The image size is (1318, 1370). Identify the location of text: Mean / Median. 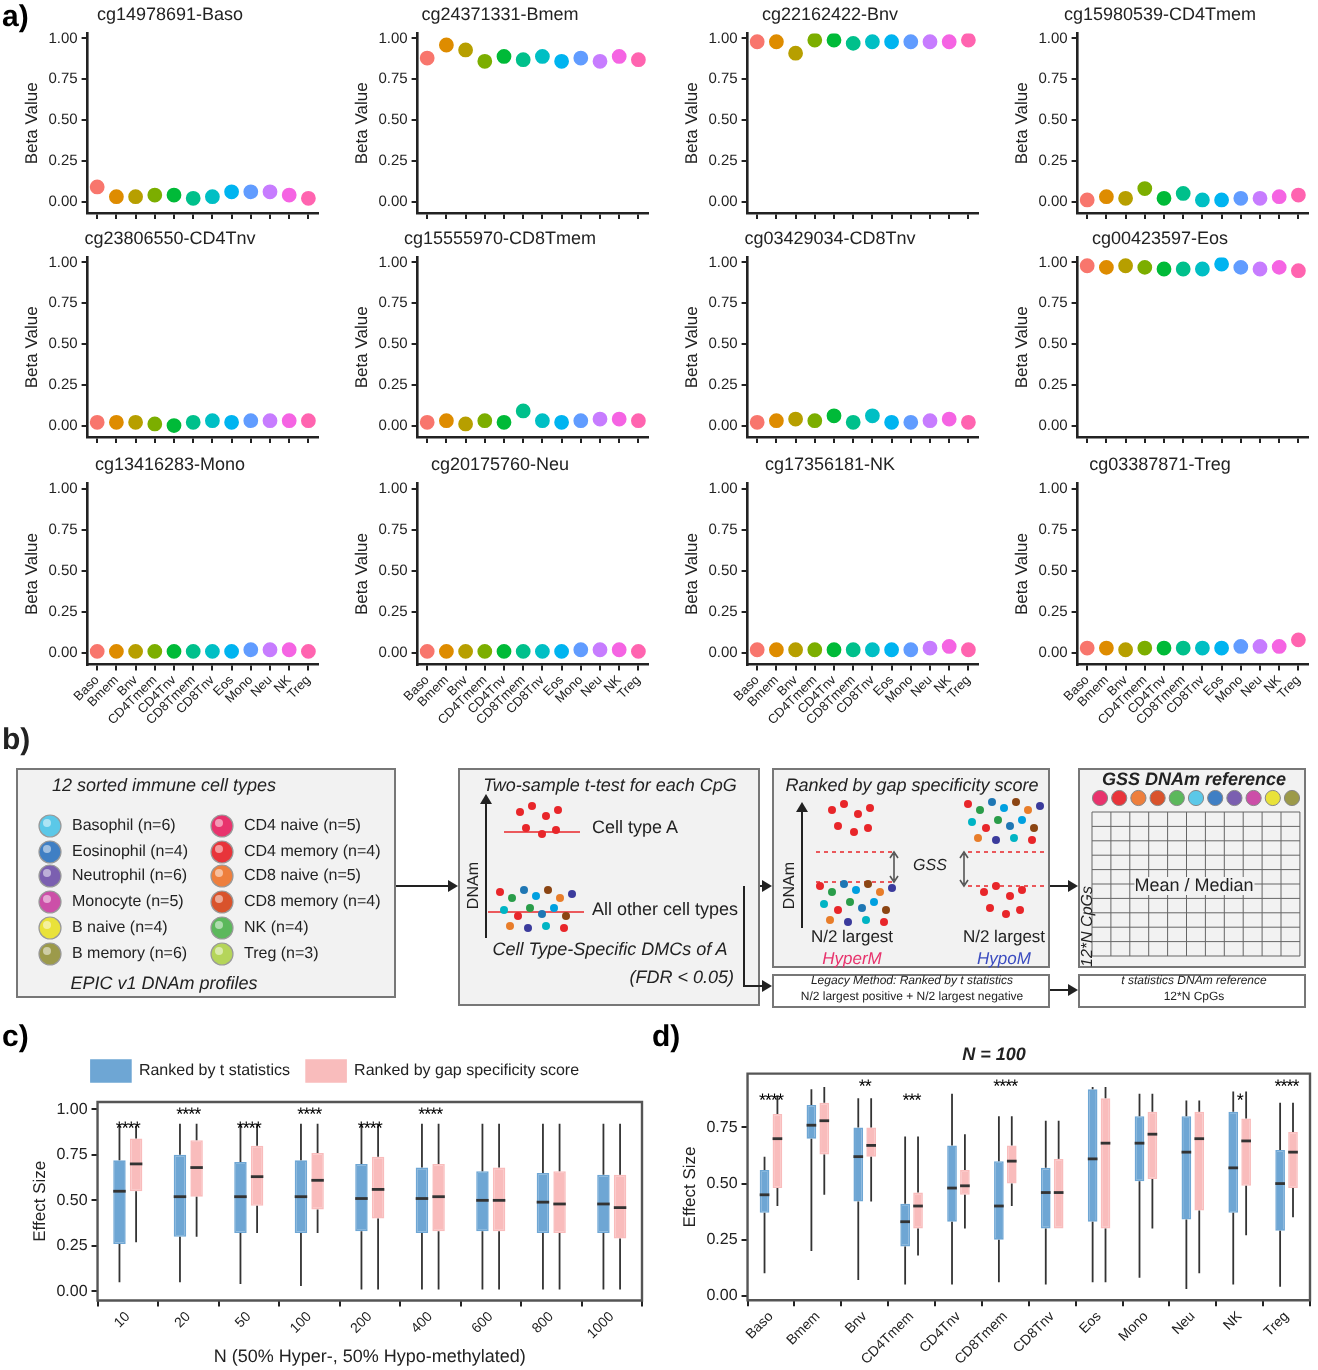
(1194, 885).